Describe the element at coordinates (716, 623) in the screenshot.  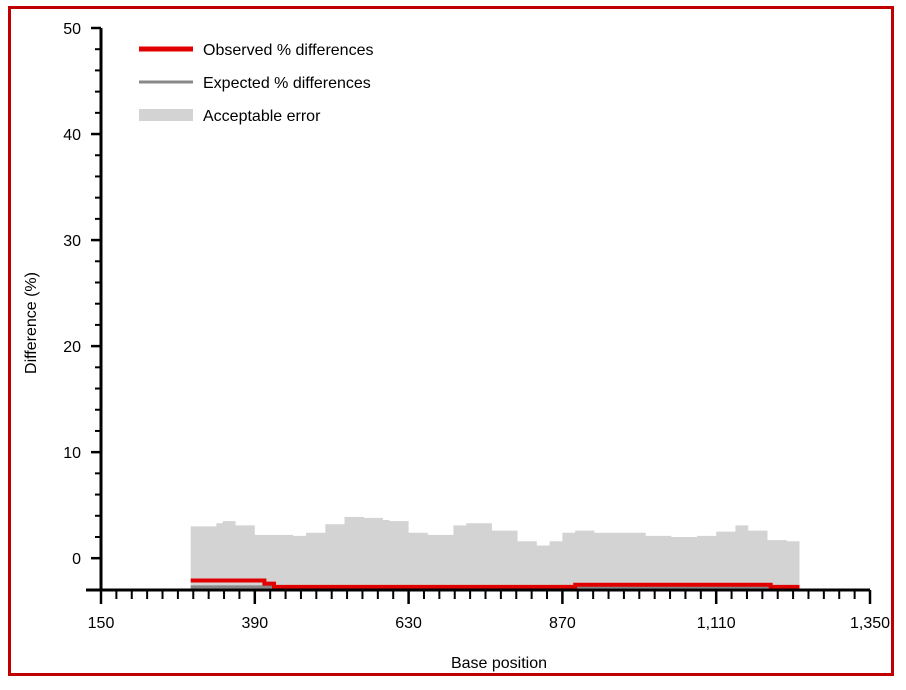
I see `x-tick-label: 1,110` at that location.